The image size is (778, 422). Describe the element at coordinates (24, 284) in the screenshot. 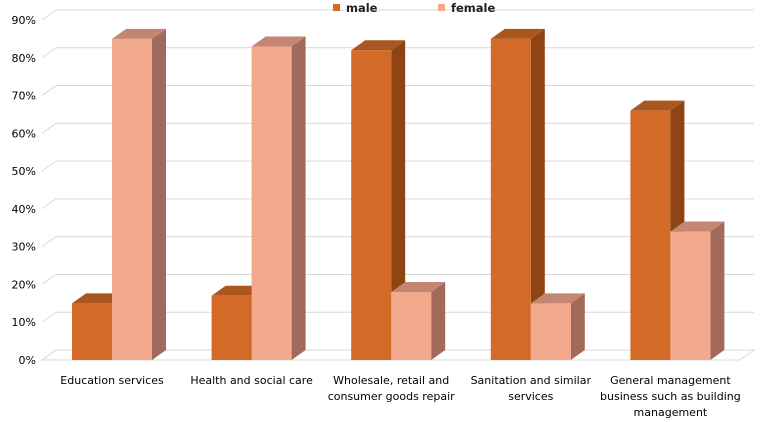

I see `y-tick-label: 20%` at that location.